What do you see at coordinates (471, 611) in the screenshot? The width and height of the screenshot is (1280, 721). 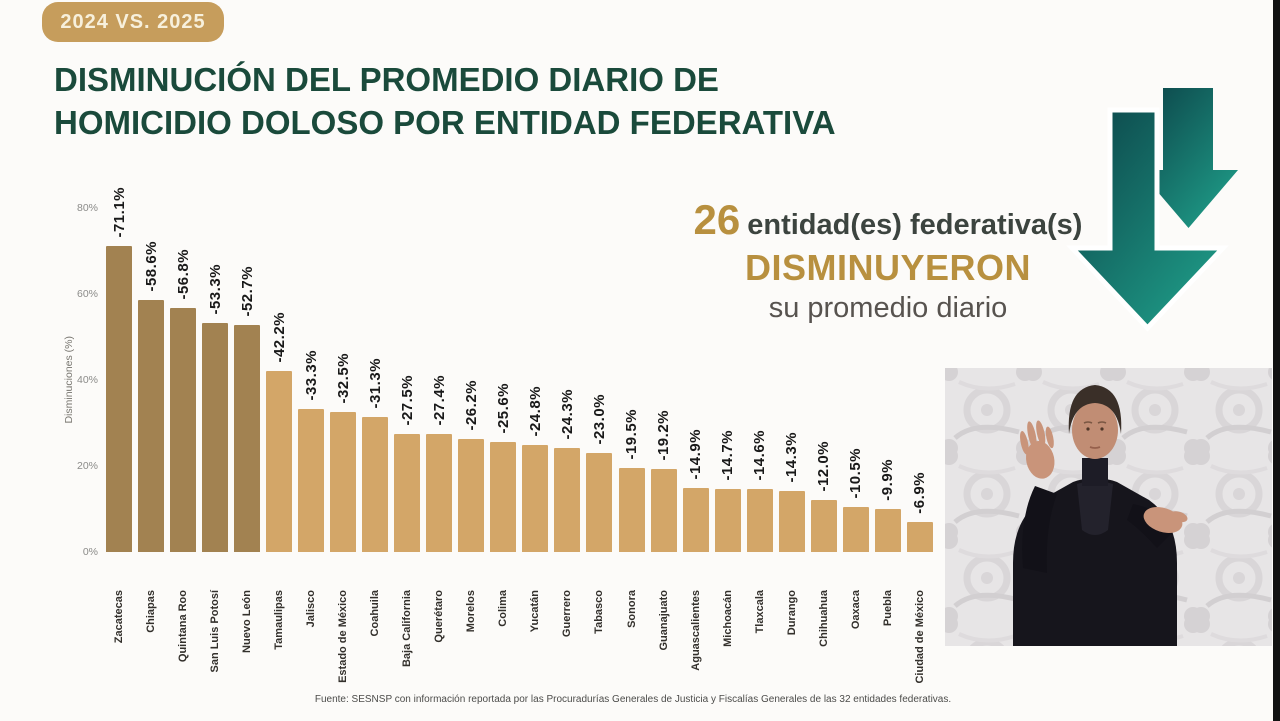 I see `x-tick-label: Morelos` at bounding box center [471, 611].